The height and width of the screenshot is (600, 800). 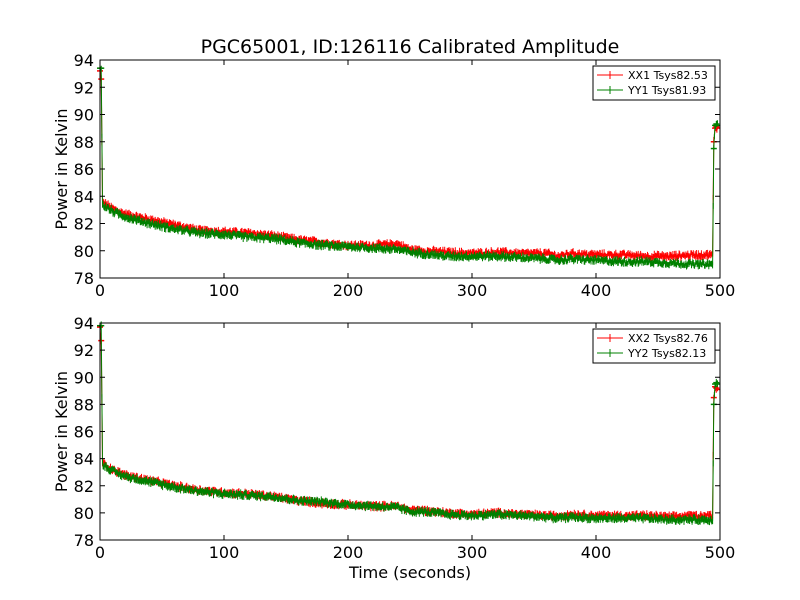 I want to click on legend-entry-label: YY1 Tsys81.93, so click(x=666, y=90).